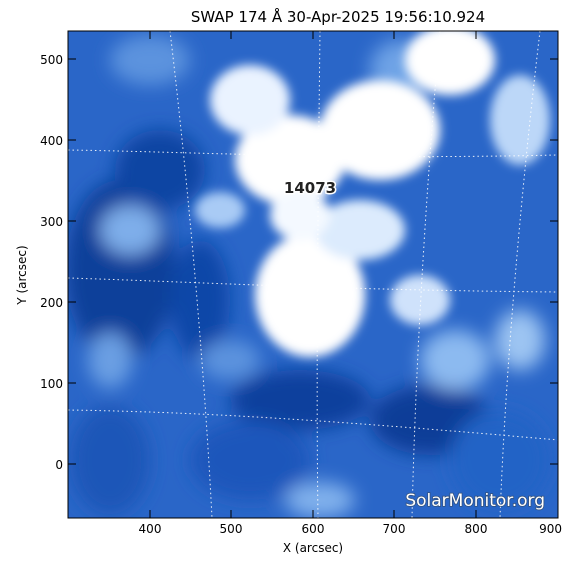 This screenshot has width=564, height=564. Describe the element at coordinates (310, 188) in the screenshot. I see `active-region-label: 14073` at that location.